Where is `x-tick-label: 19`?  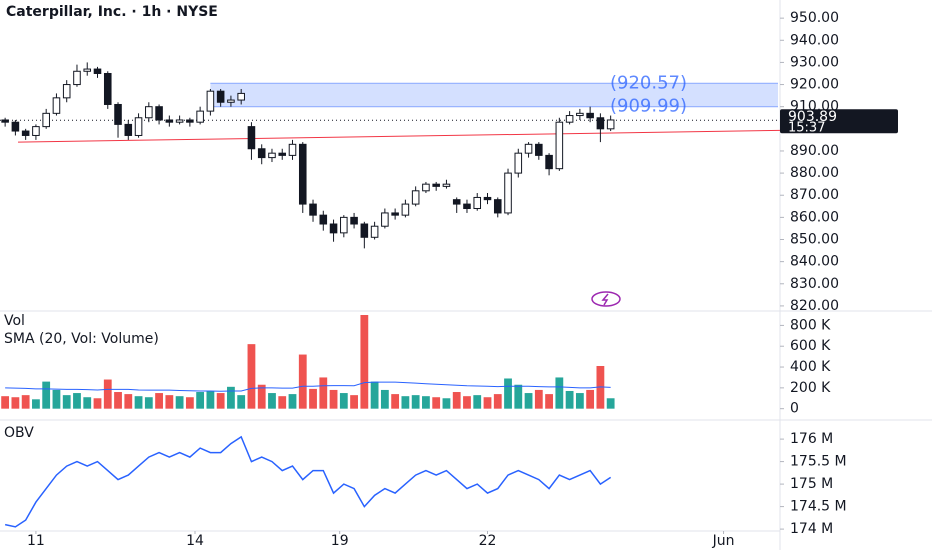
x-tick-label: 19 is located at coordinates (340, 541).